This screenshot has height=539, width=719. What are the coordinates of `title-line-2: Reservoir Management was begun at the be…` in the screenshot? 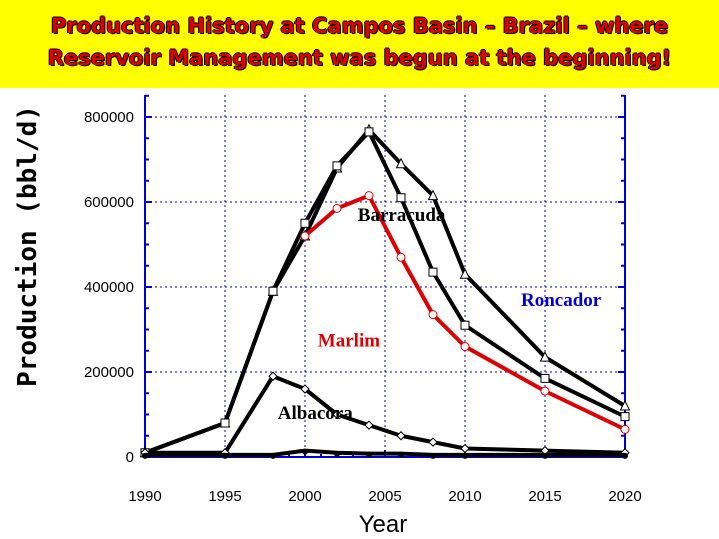 It's located at (359, 58).